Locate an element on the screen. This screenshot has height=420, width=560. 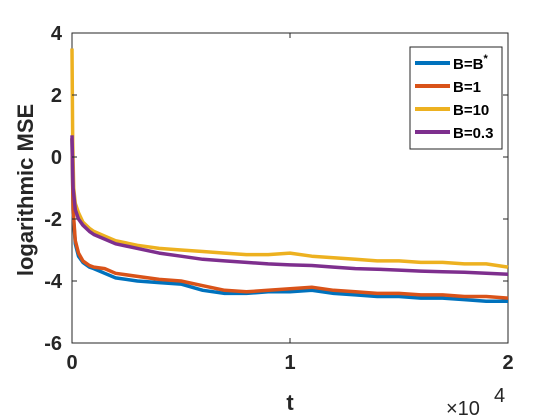
legend-label: B=1 is located at coordinates (467, 87).